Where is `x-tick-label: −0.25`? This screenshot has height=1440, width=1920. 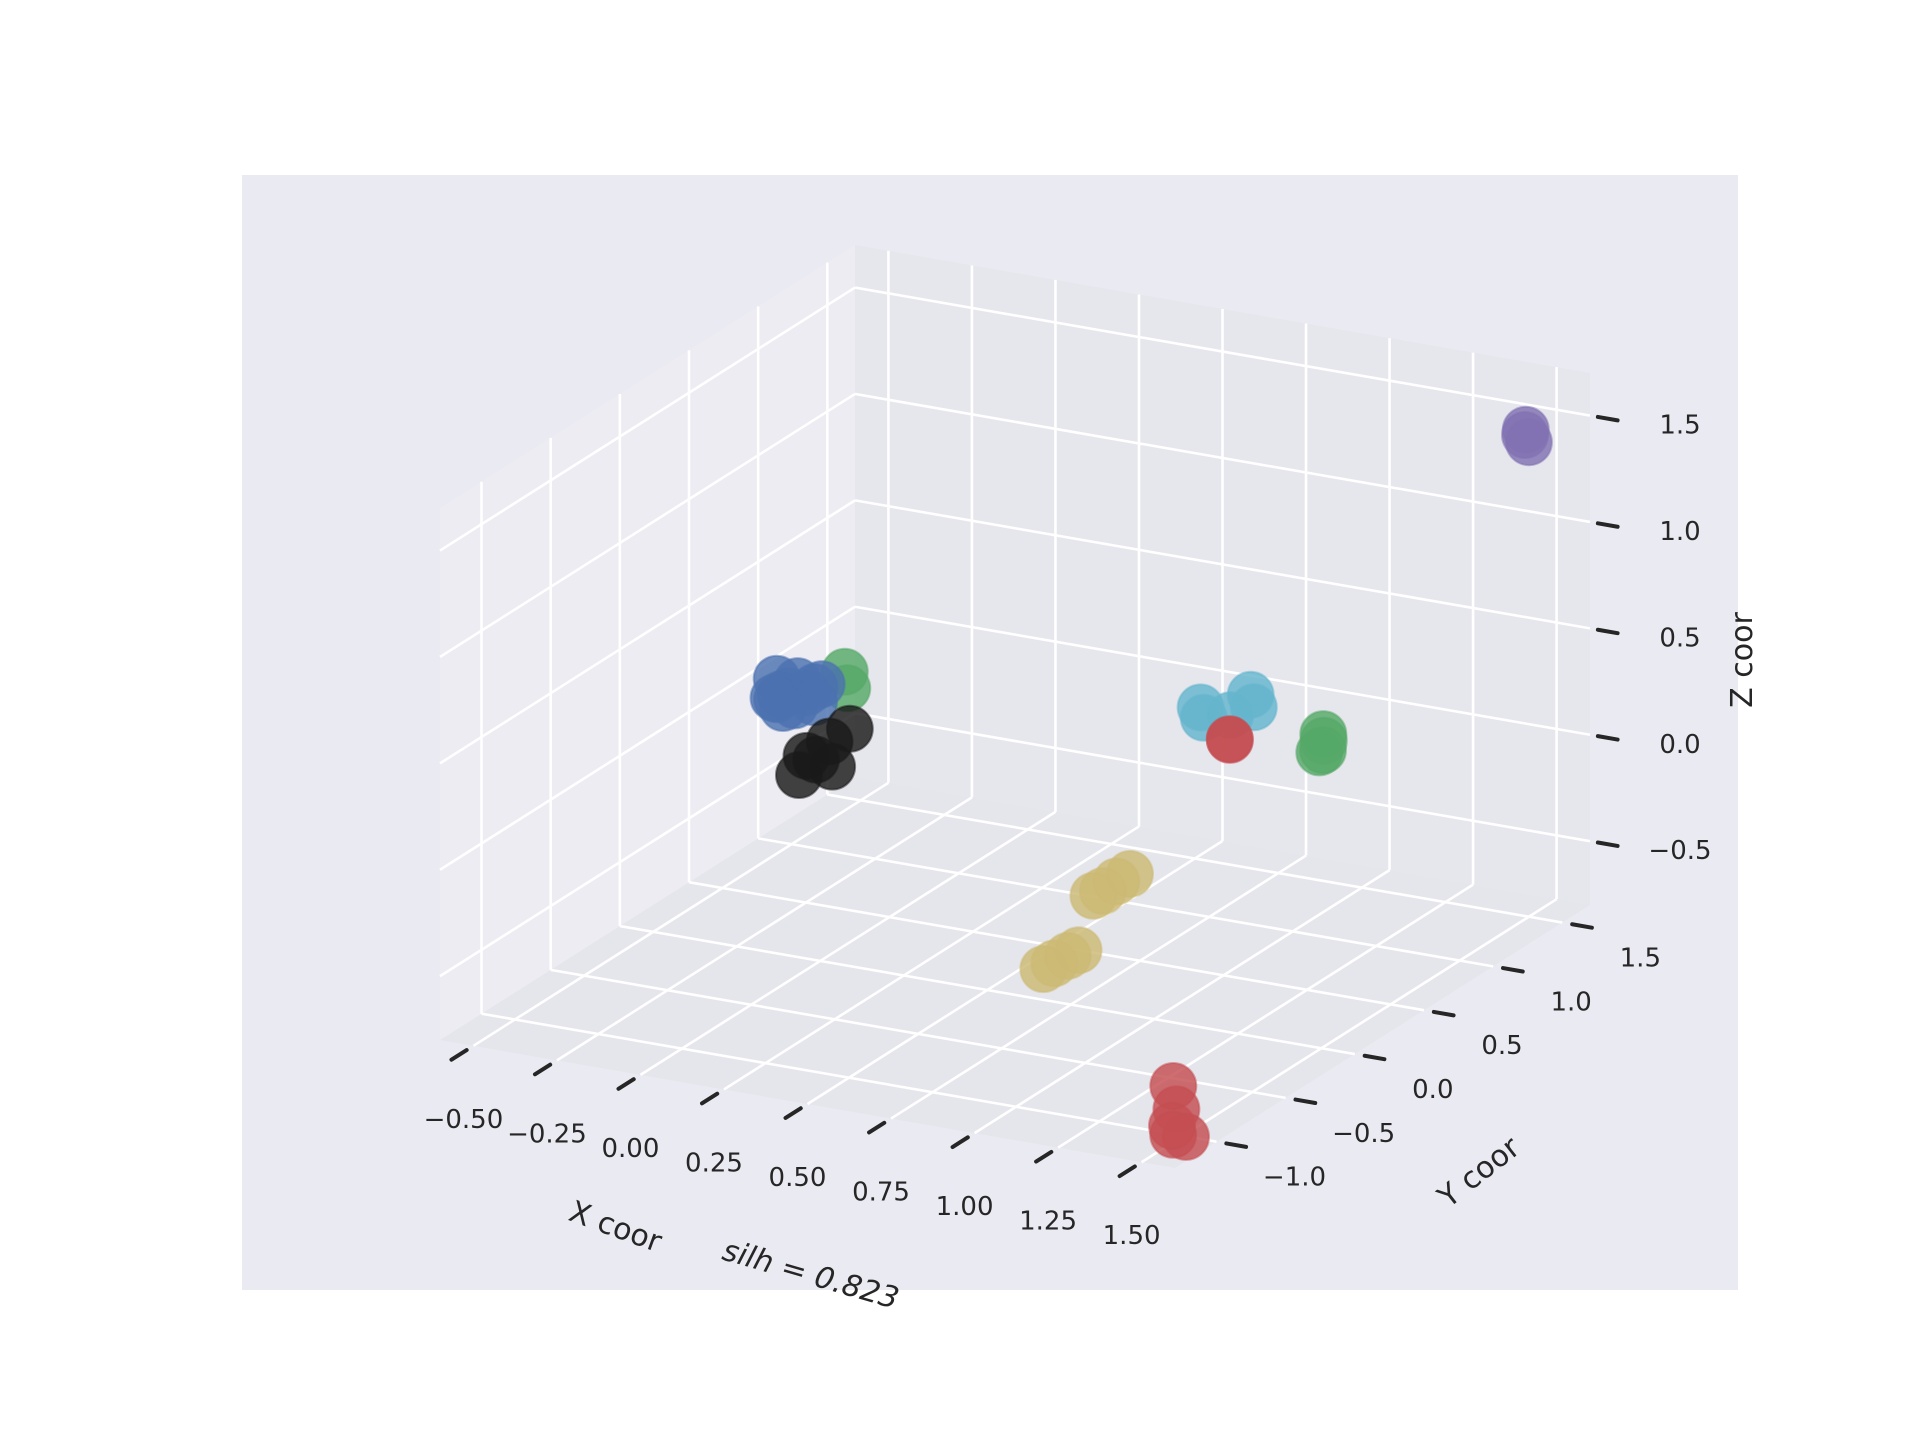 x-tick-label: −0.25 is located at coordinates (547, 1134).